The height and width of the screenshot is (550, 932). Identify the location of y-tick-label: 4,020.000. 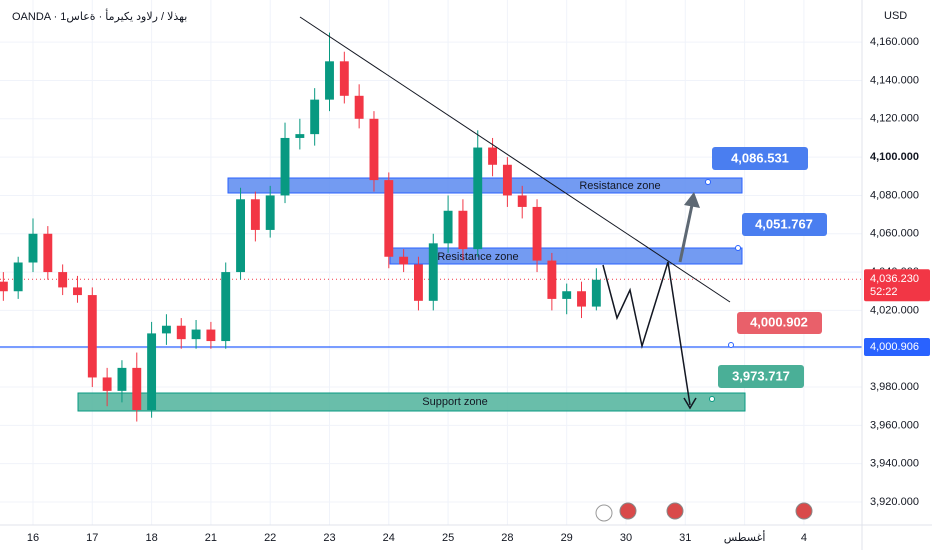
(894, 310).